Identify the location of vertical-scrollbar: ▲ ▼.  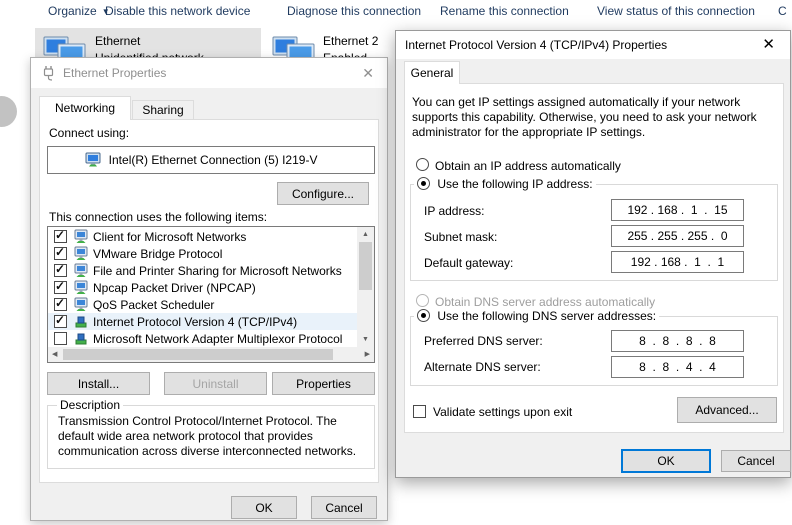
(365, 287).